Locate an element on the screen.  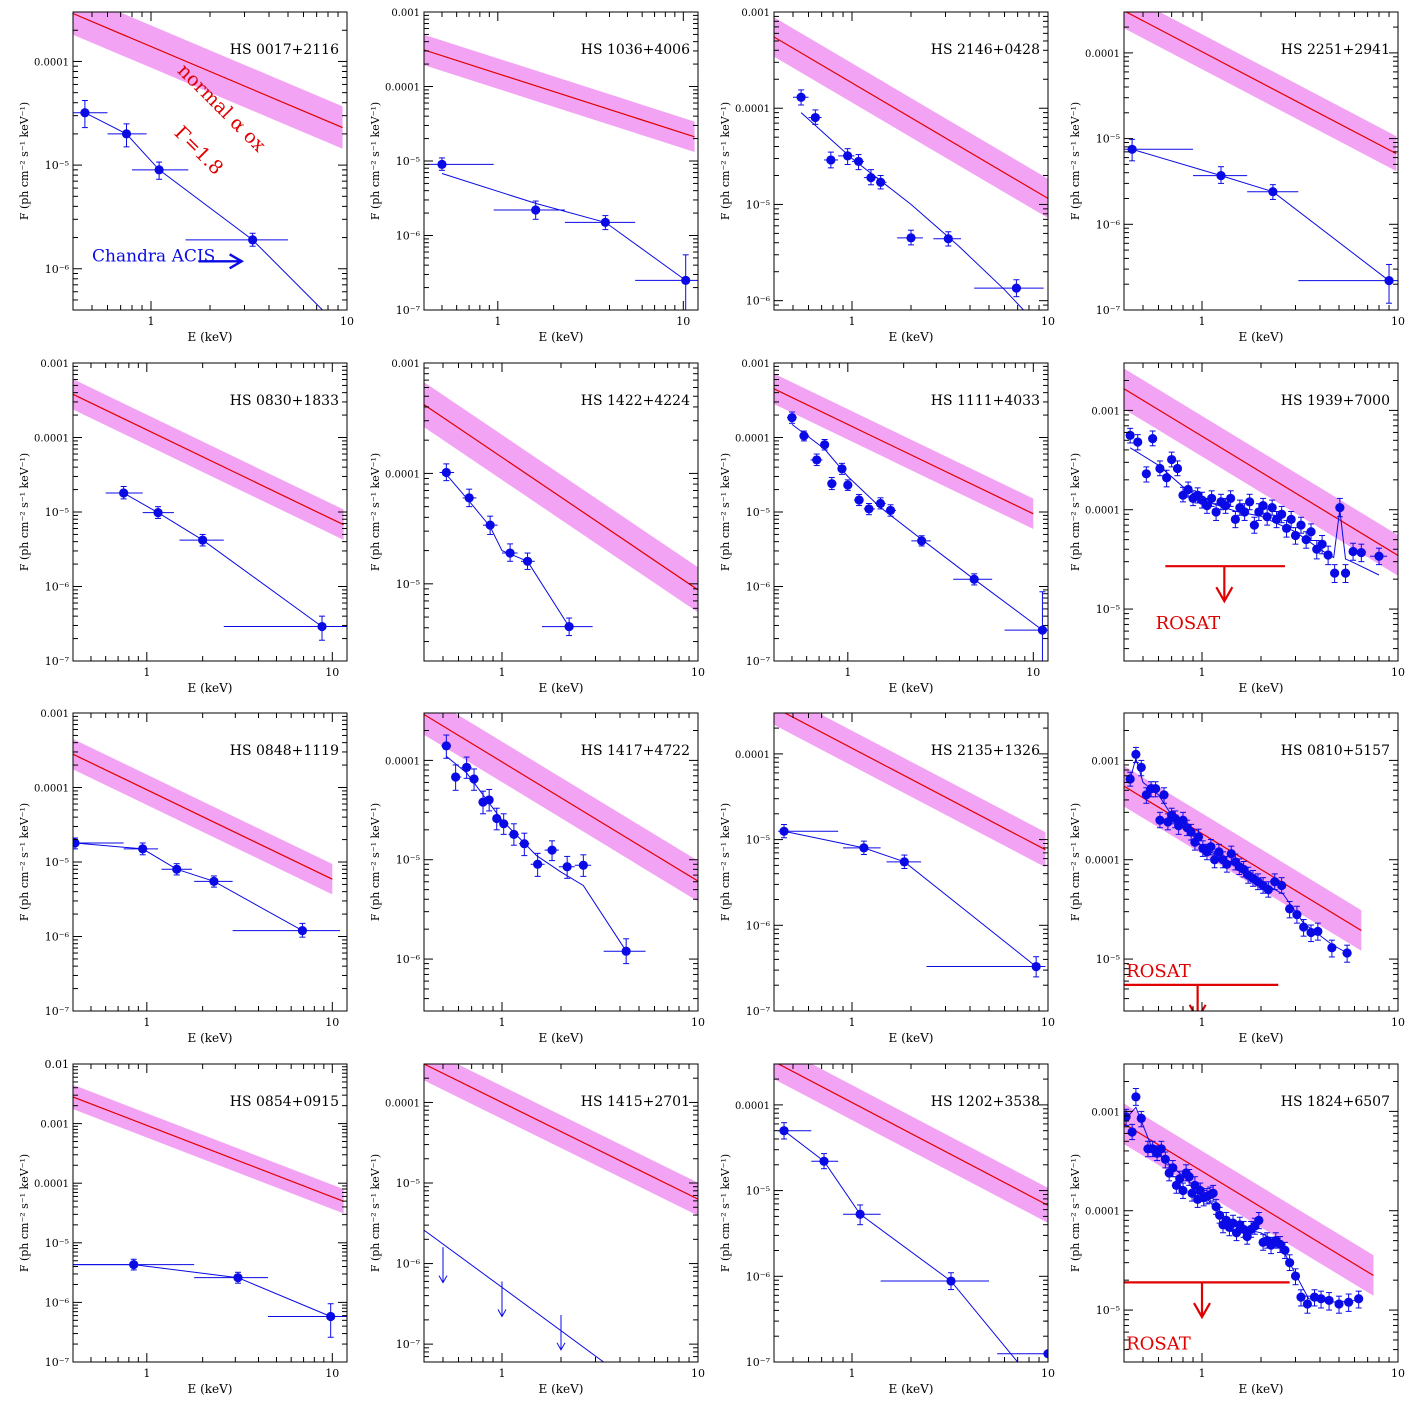
annotation-label: Chandra ACIS is located at coordinates (153, 256).